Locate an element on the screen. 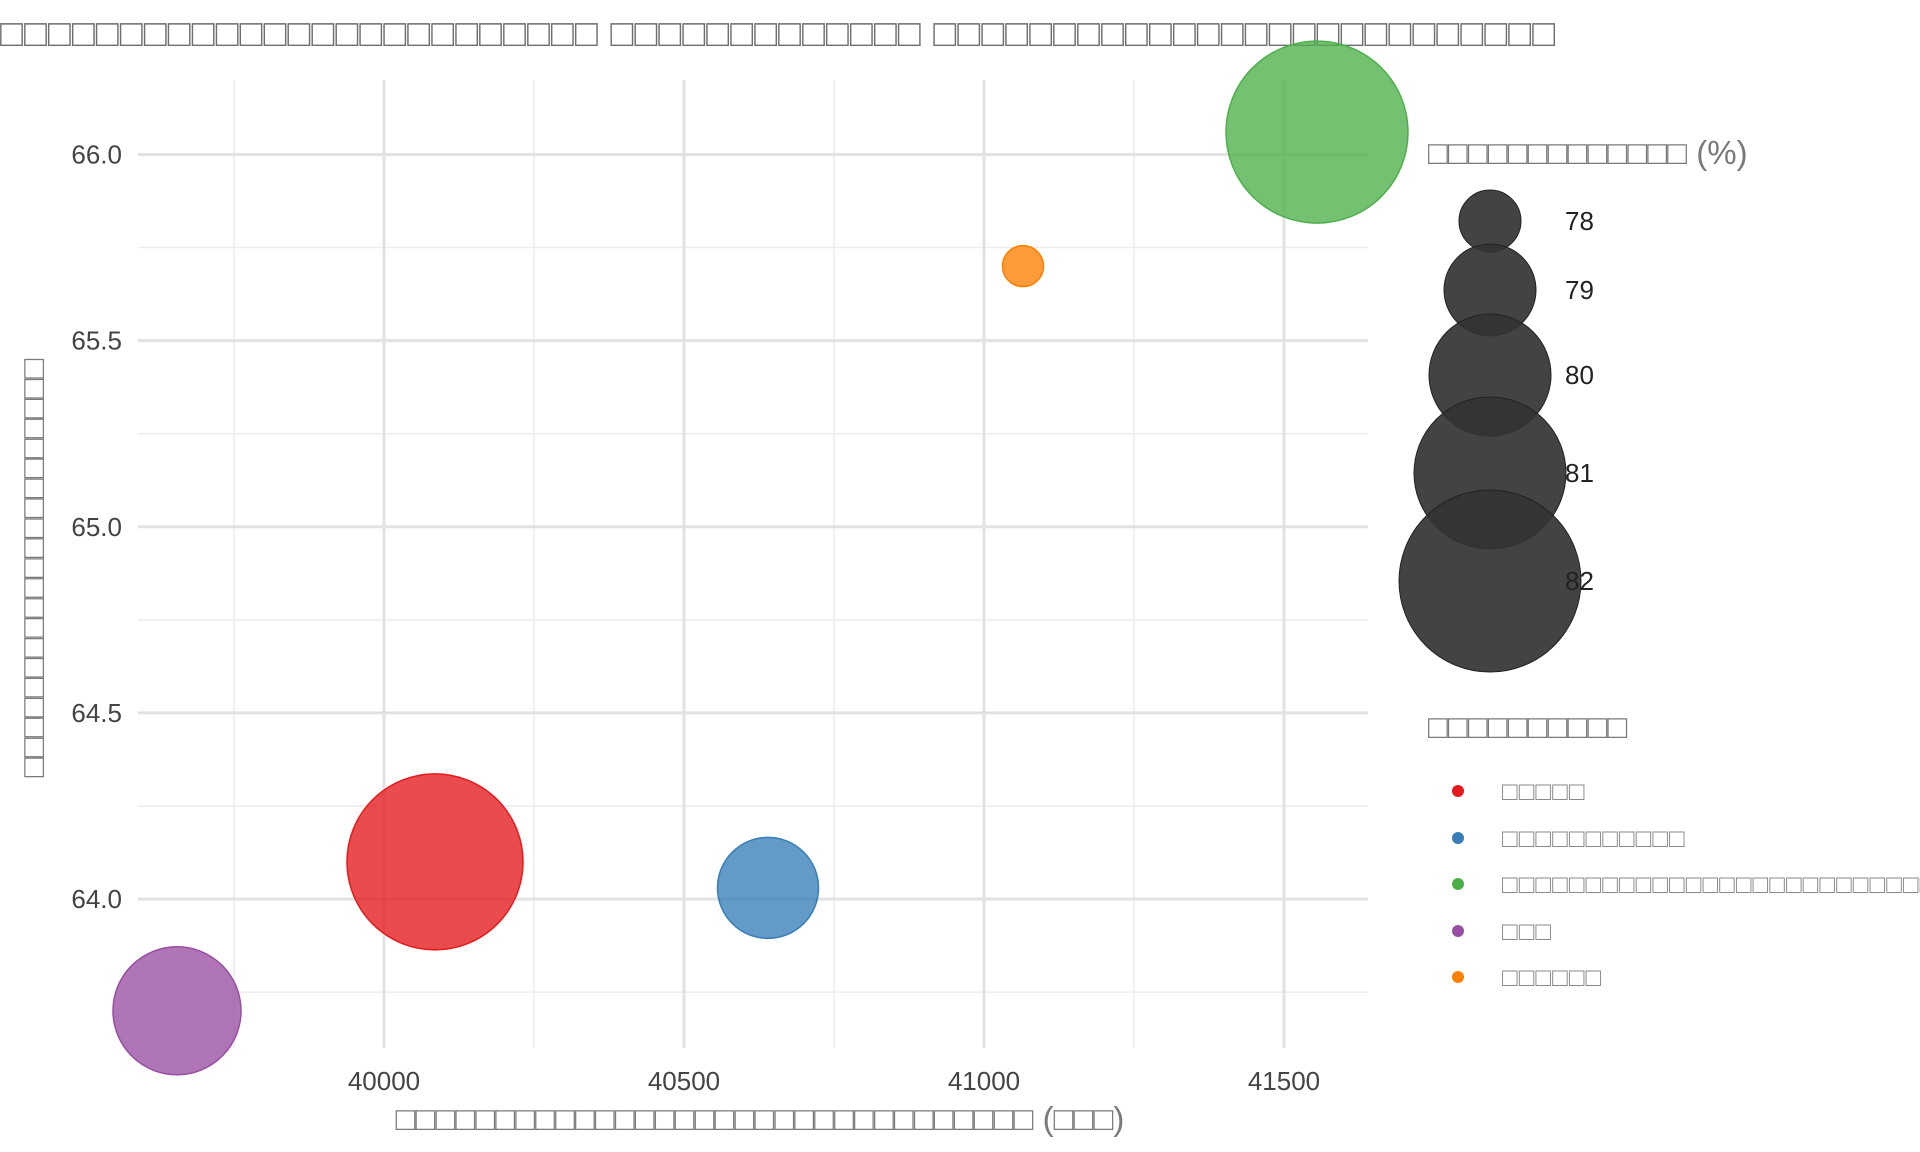 The image size is (1920, 1152). size-legend-label: 80 is located at coordinates (1579, 375).